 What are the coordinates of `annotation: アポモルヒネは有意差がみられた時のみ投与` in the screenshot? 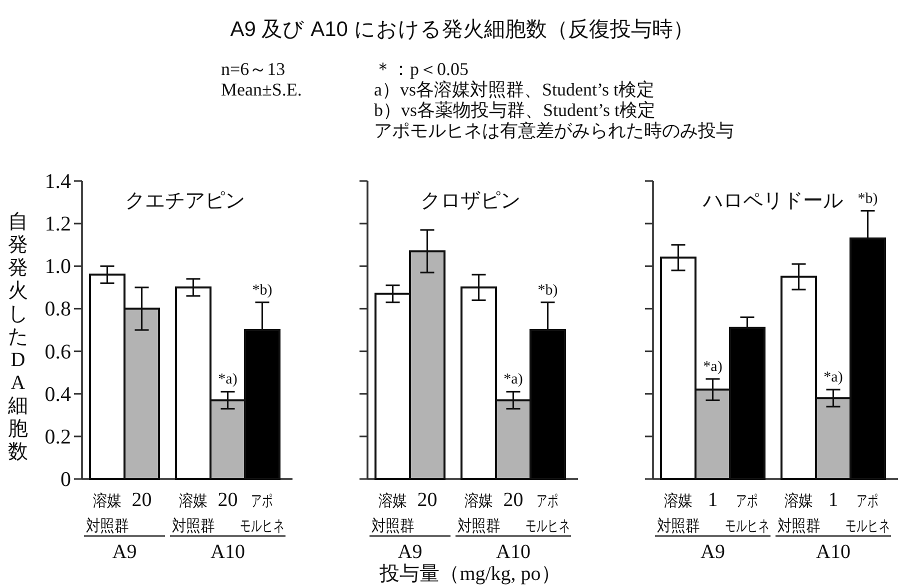 It's located at (554, 130).